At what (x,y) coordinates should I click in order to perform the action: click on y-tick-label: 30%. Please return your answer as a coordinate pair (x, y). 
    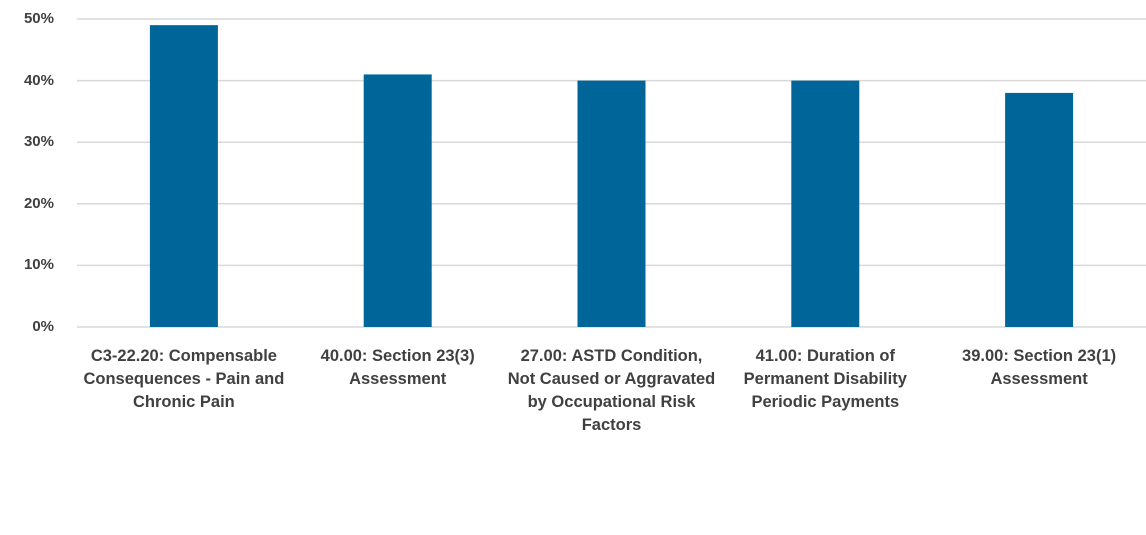
    Looking at the image, I should click on (38, 142).